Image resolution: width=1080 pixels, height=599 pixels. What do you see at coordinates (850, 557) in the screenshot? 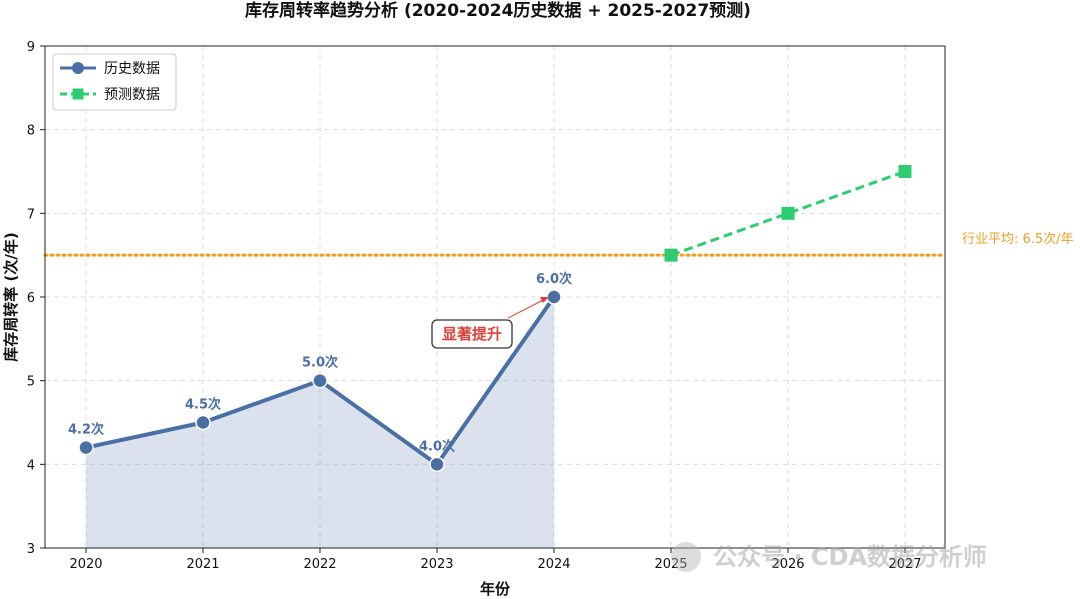
I see `watermark-text: 公众号 · CDA数据分析师` at bounding box center [850, 557].